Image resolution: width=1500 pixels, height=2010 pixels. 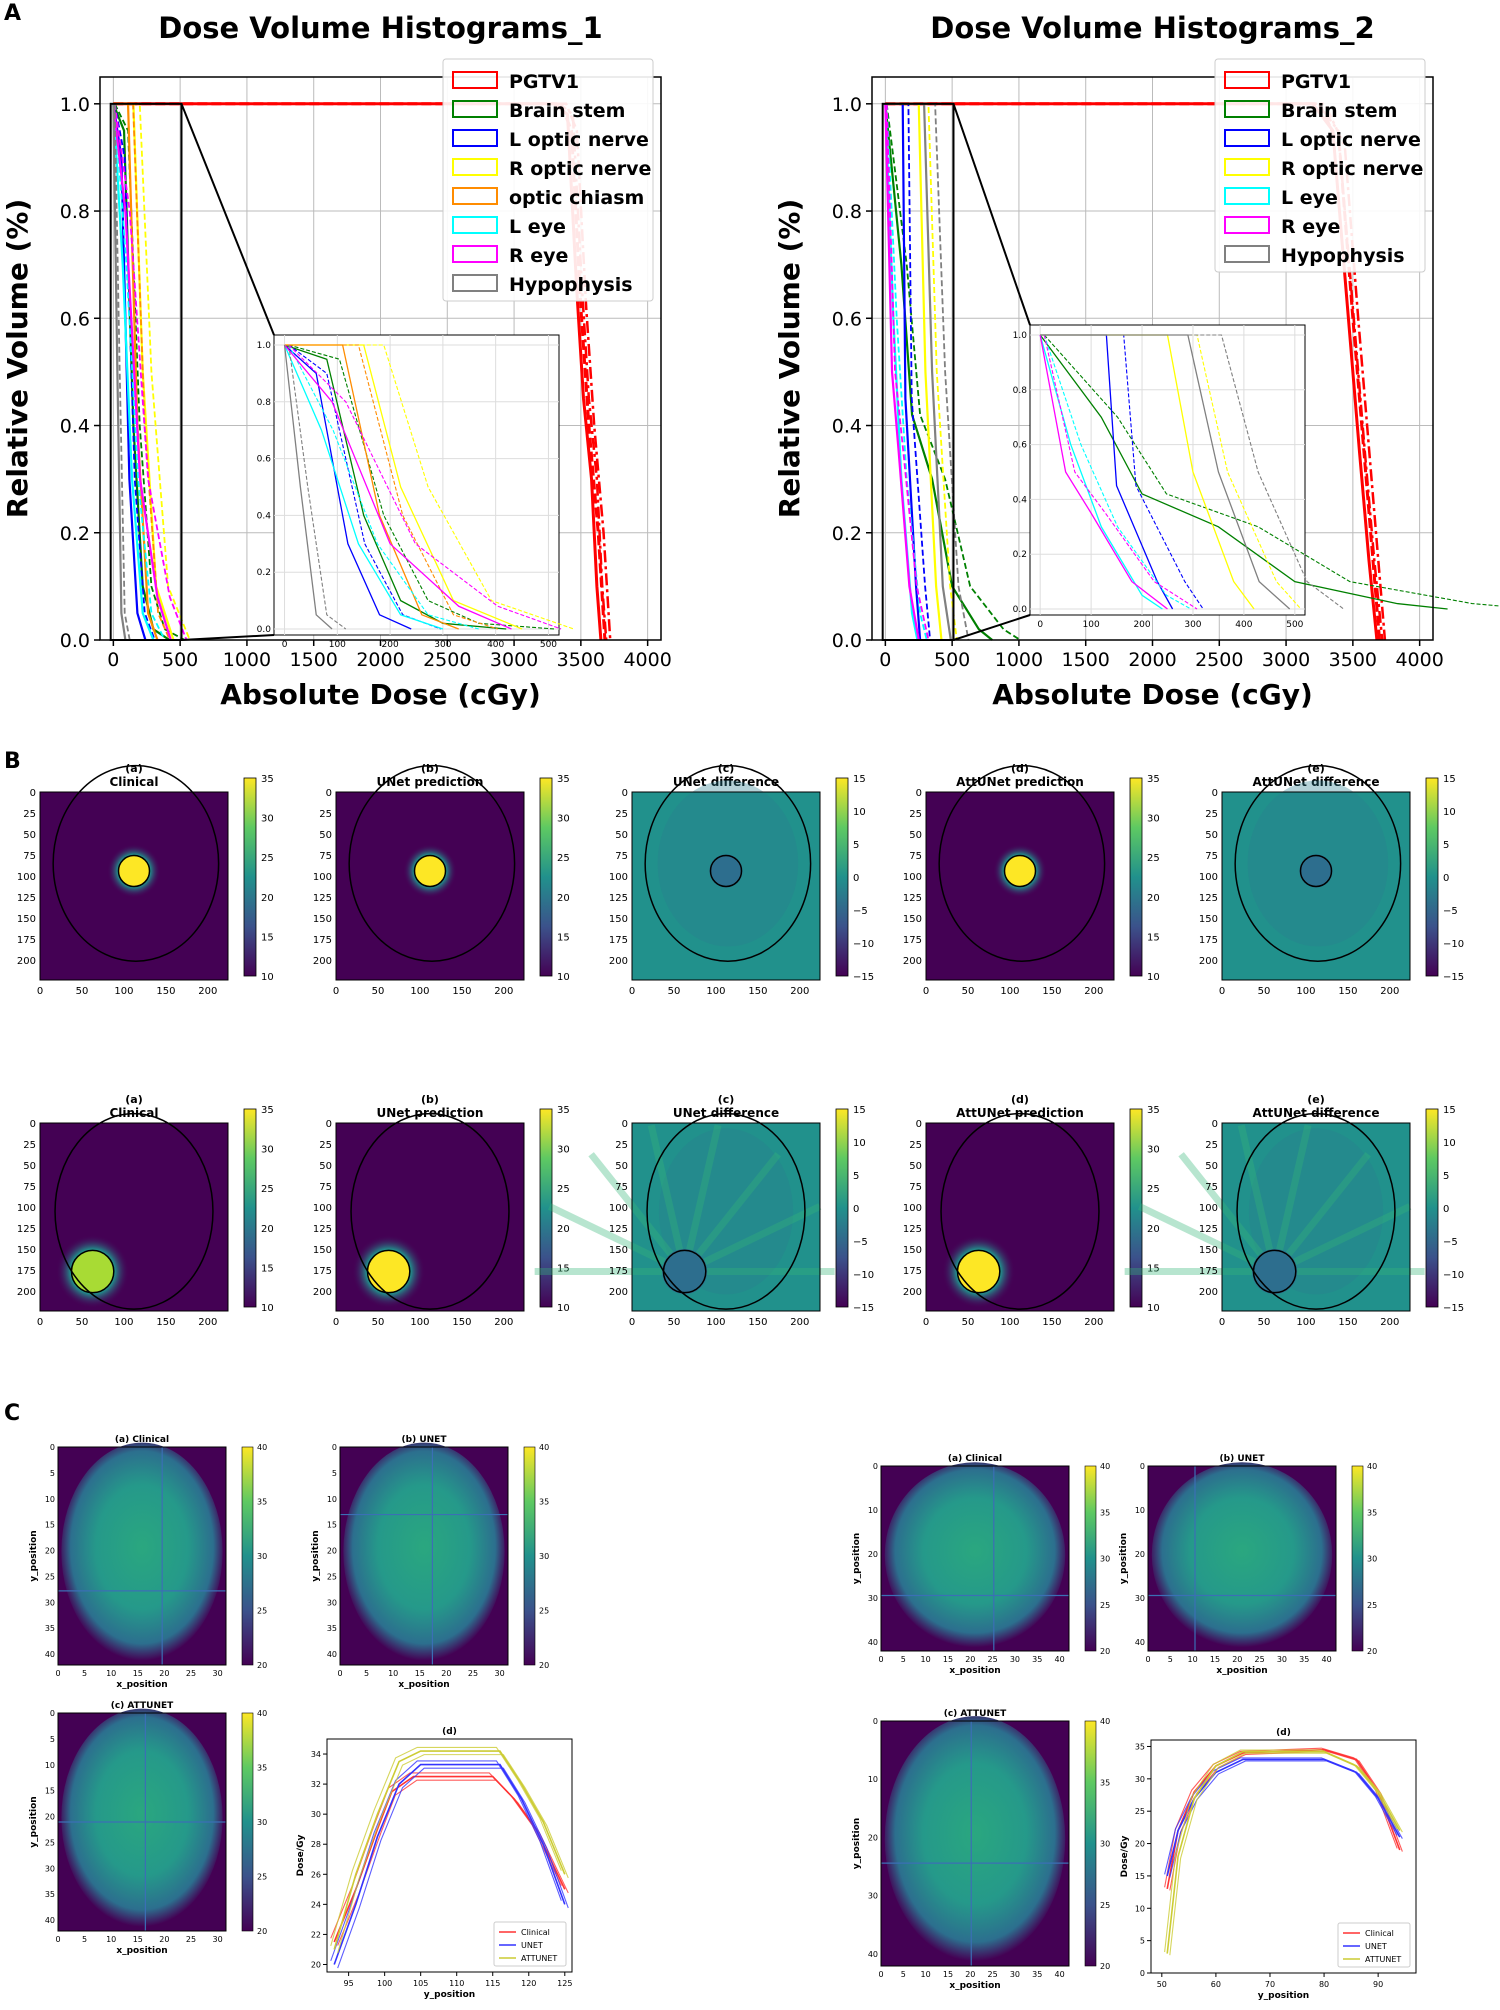 I want to click on profile-x-label: y_position, so click(x=1283, y=1996).